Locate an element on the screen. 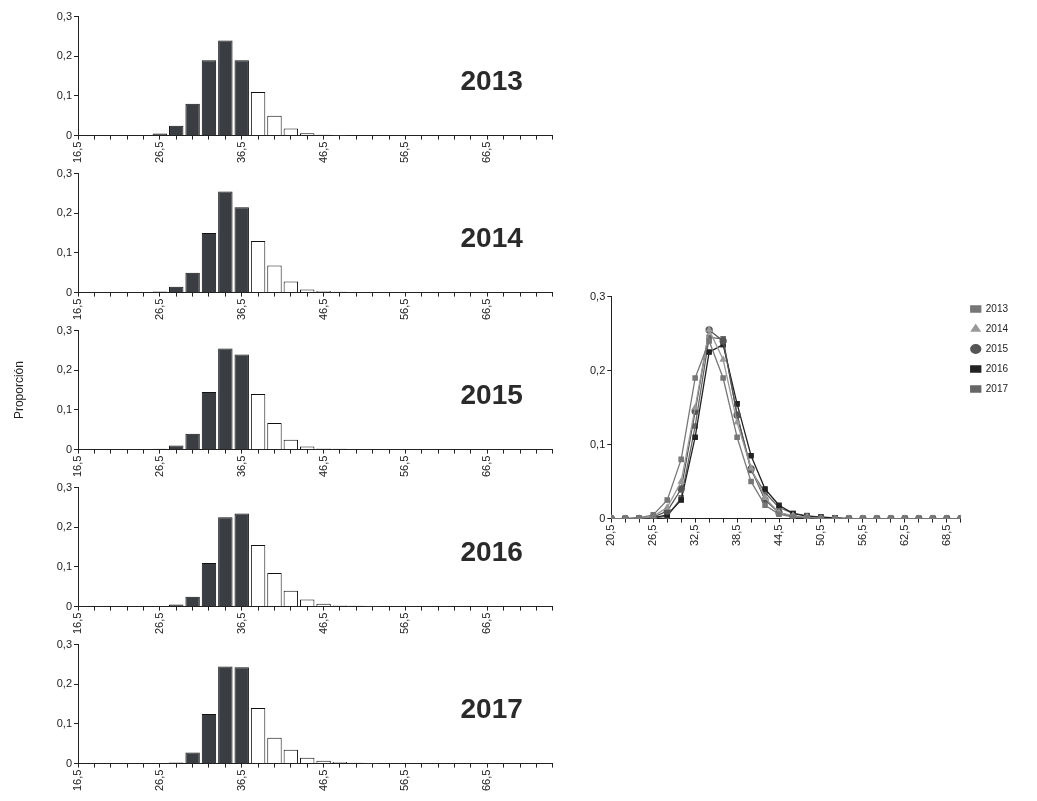  text: 2015 is located at coordinates (491, 394).